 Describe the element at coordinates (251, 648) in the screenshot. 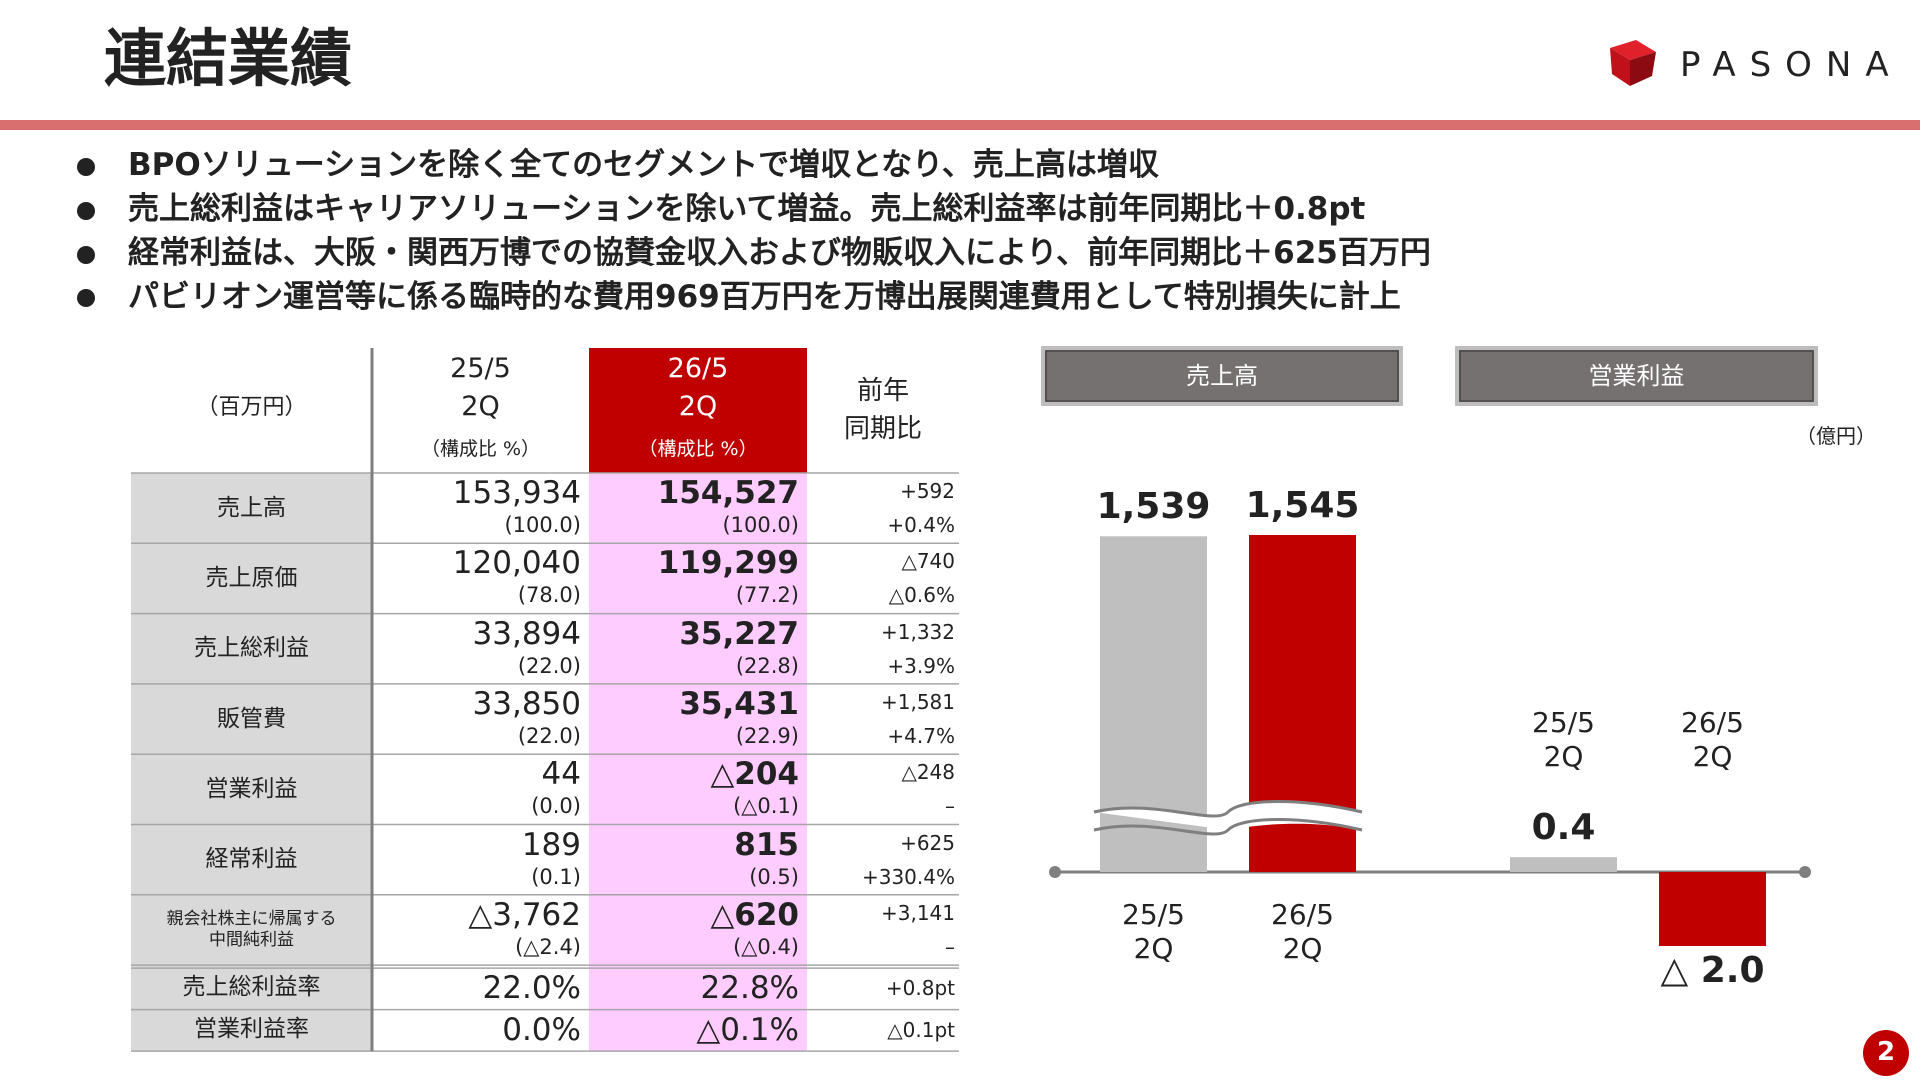

I see `row-label: 売上総利益` at that location.